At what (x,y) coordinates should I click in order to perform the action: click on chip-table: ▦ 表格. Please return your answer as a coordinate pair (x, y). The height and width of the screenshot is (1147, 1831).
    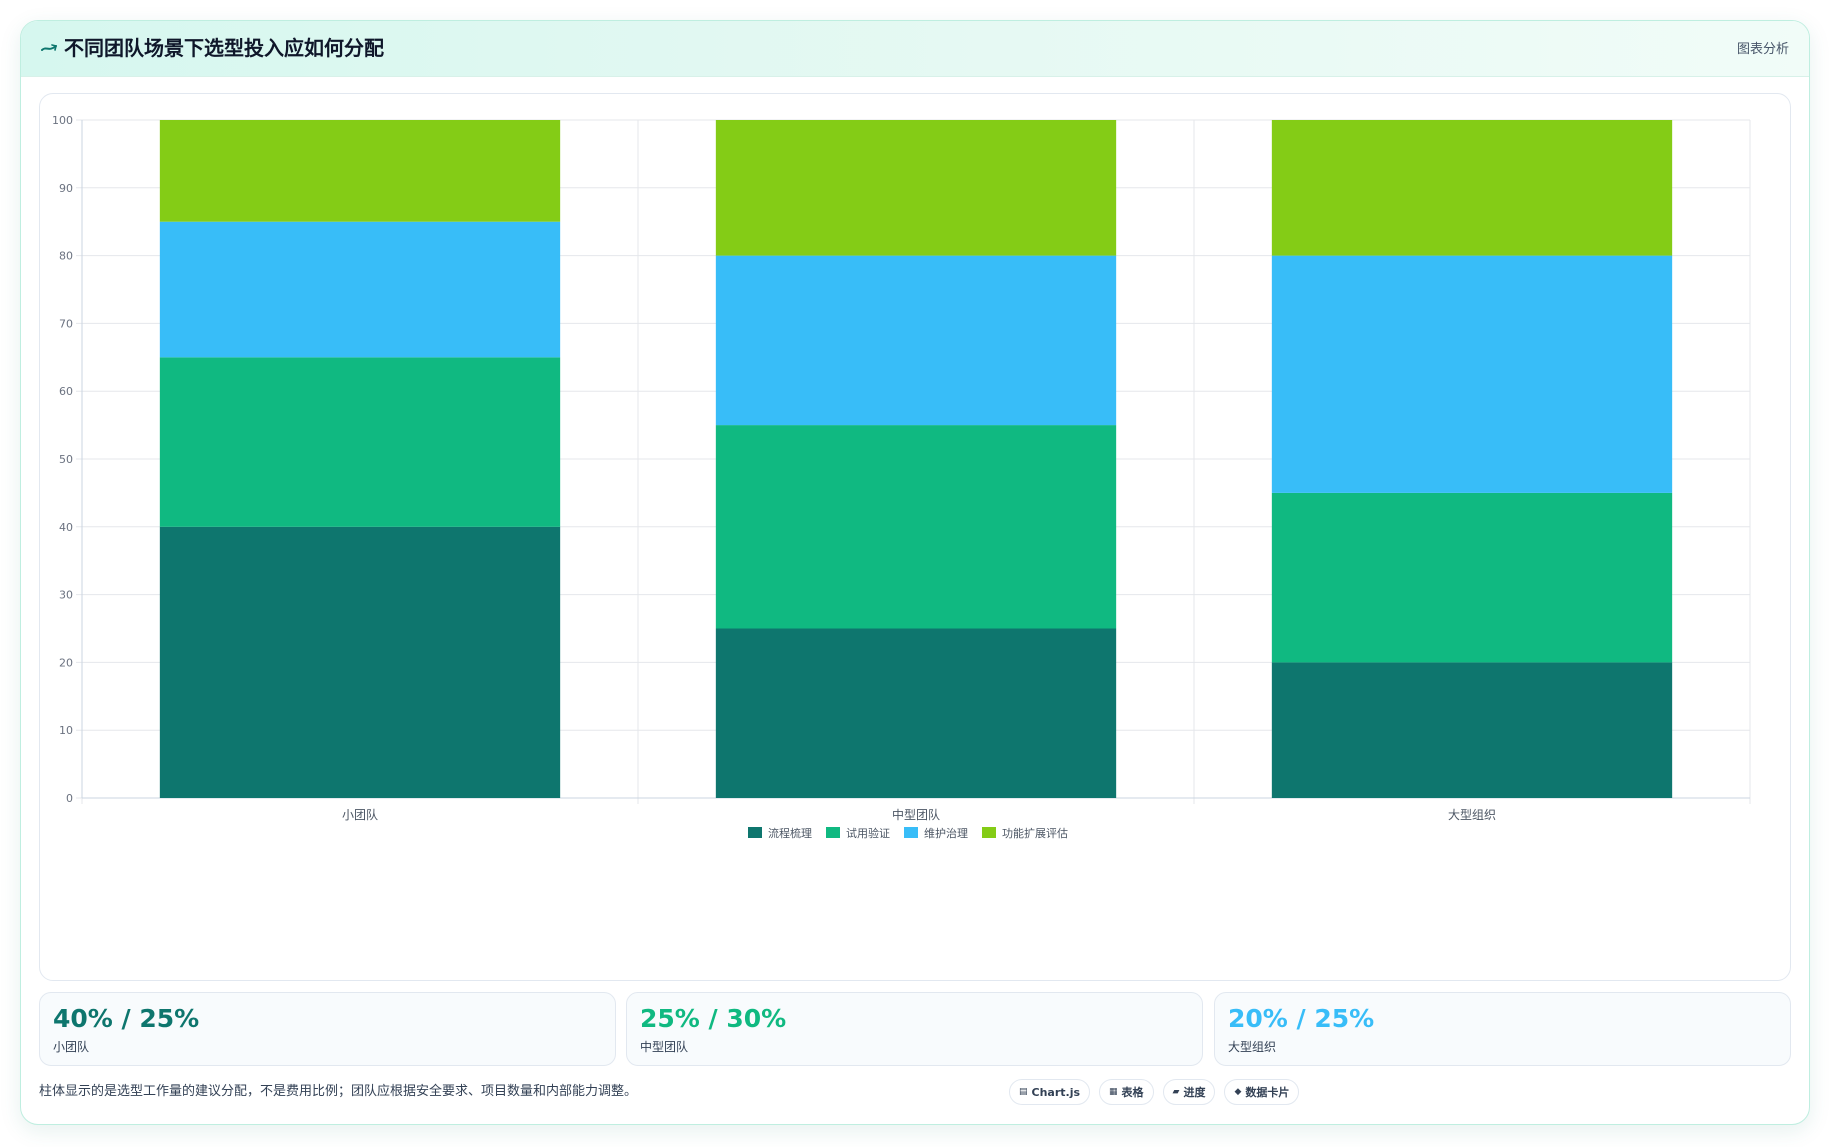
    Looking at the image, I should click on (1126, 1092).